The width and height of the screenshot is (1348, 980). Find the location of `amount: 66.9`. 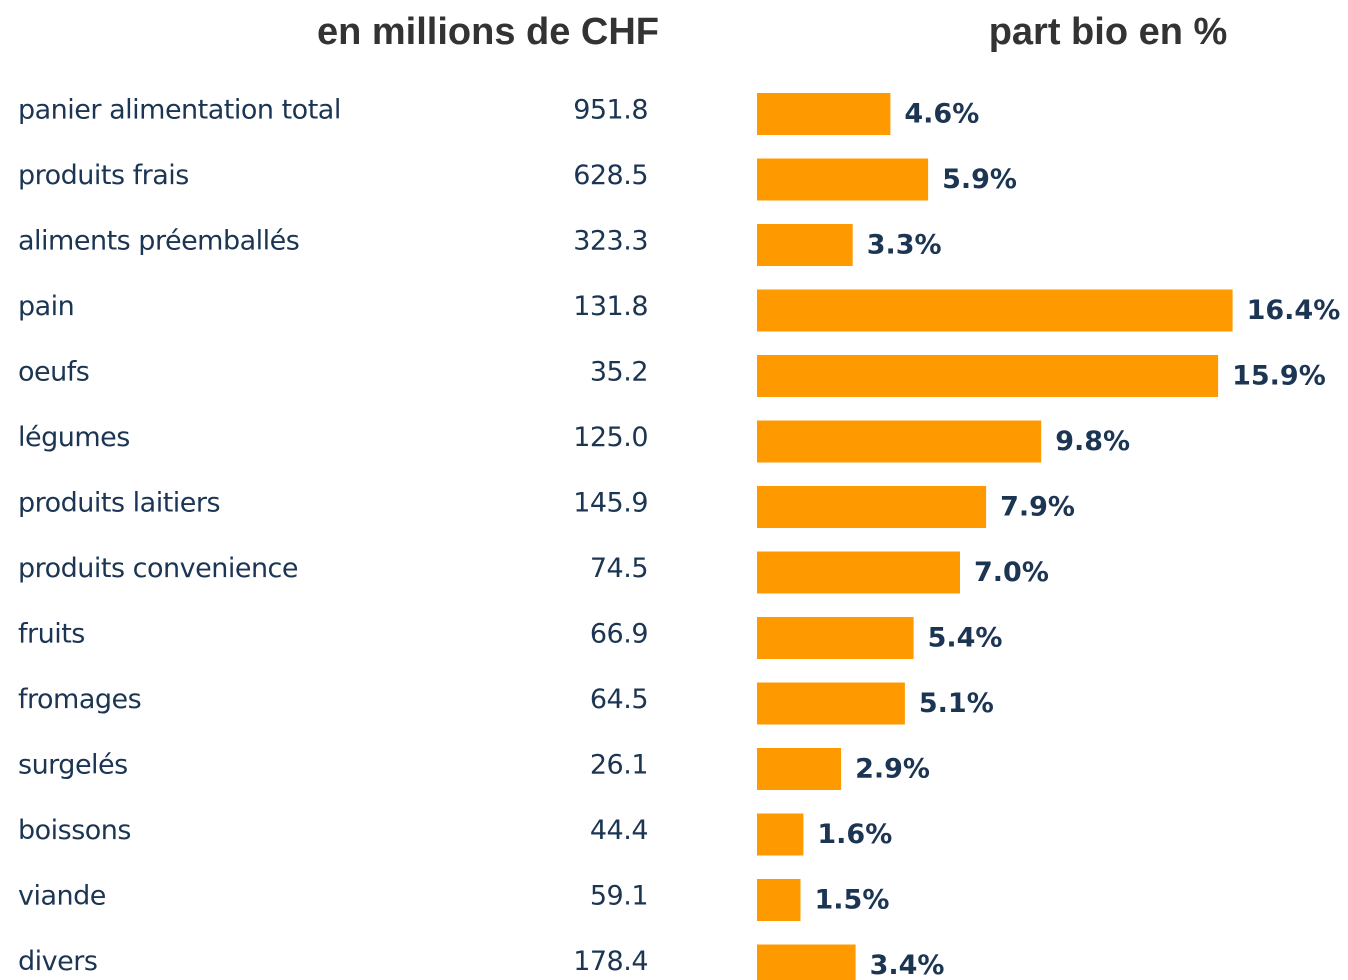

amount: 66.9 is located at coordinates (619, 634).